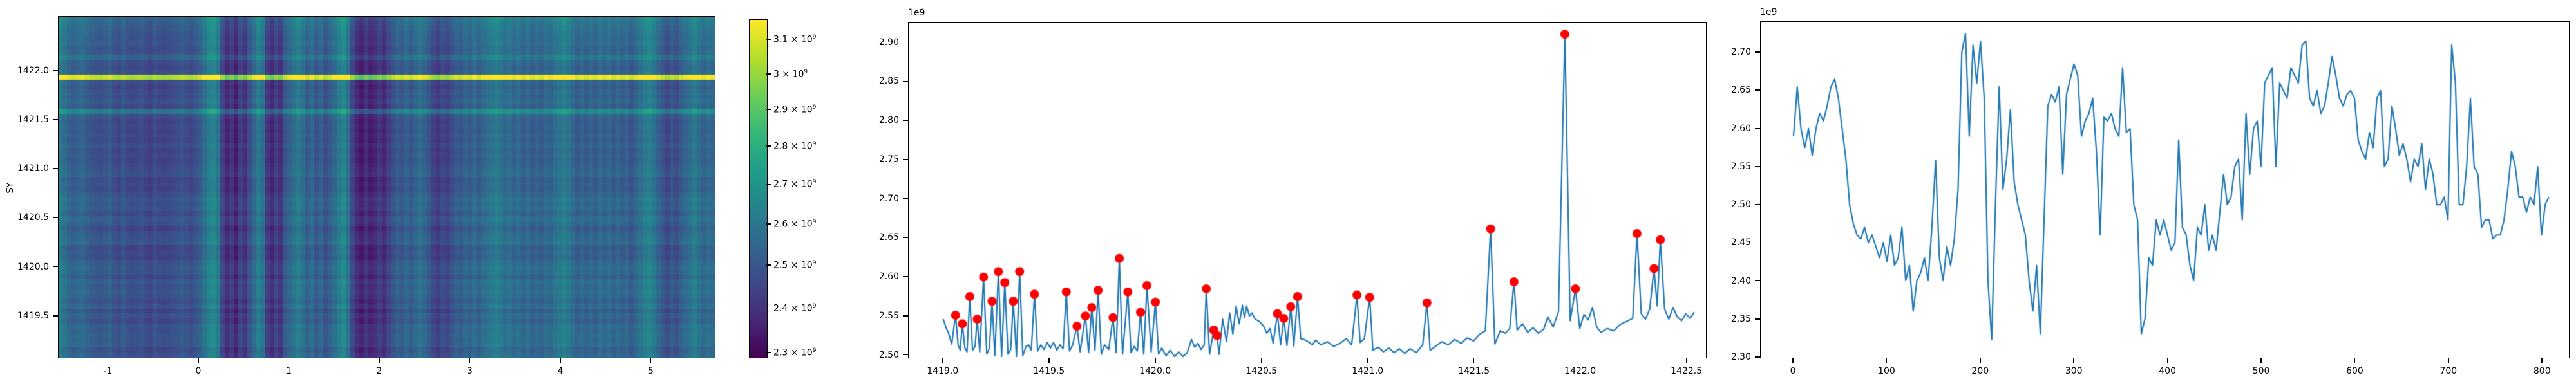  I want to click on x-axis-tick-label: 1422.0, so click(1580, 371).